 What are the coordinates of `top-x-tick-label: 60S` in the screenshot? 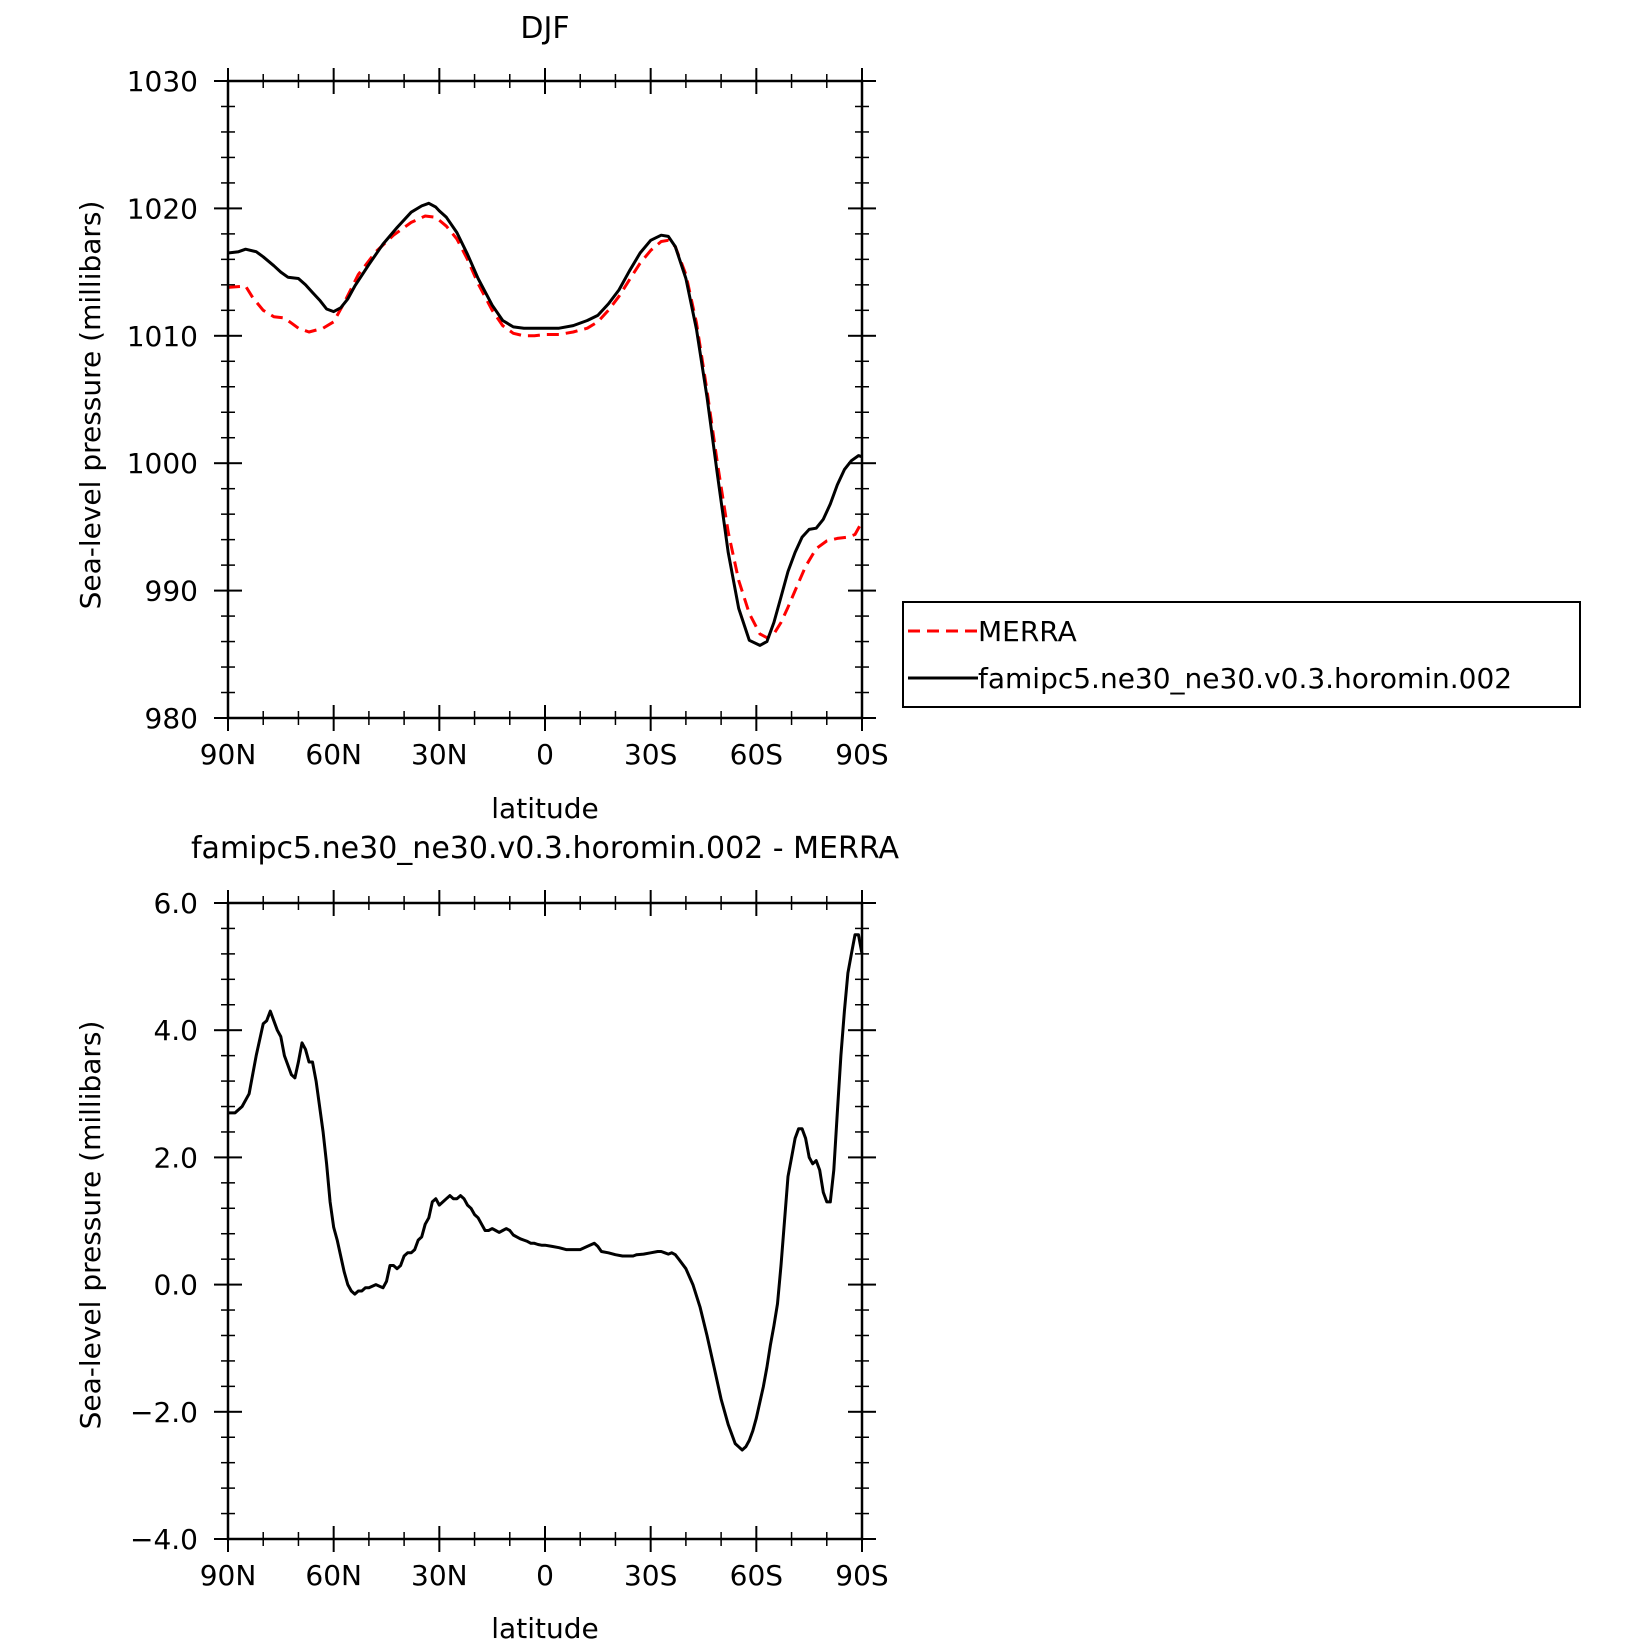 It's located at (756, 754).